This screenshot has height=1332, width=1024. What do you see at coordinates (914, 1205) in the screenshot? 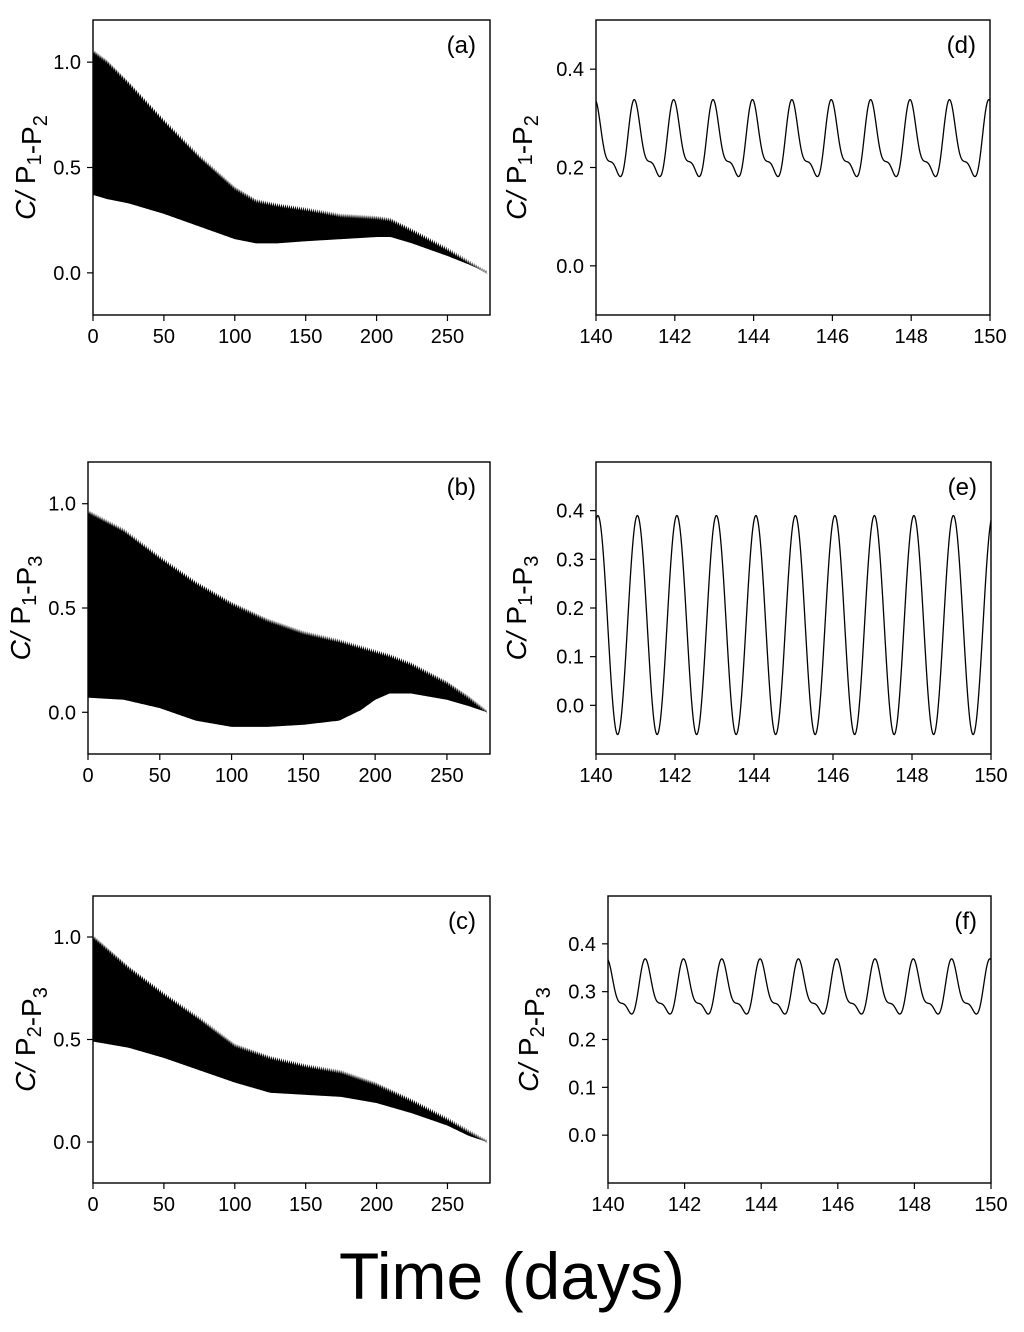
I see `x-tick-label-f: 148` at bounding box center [914, 1205].